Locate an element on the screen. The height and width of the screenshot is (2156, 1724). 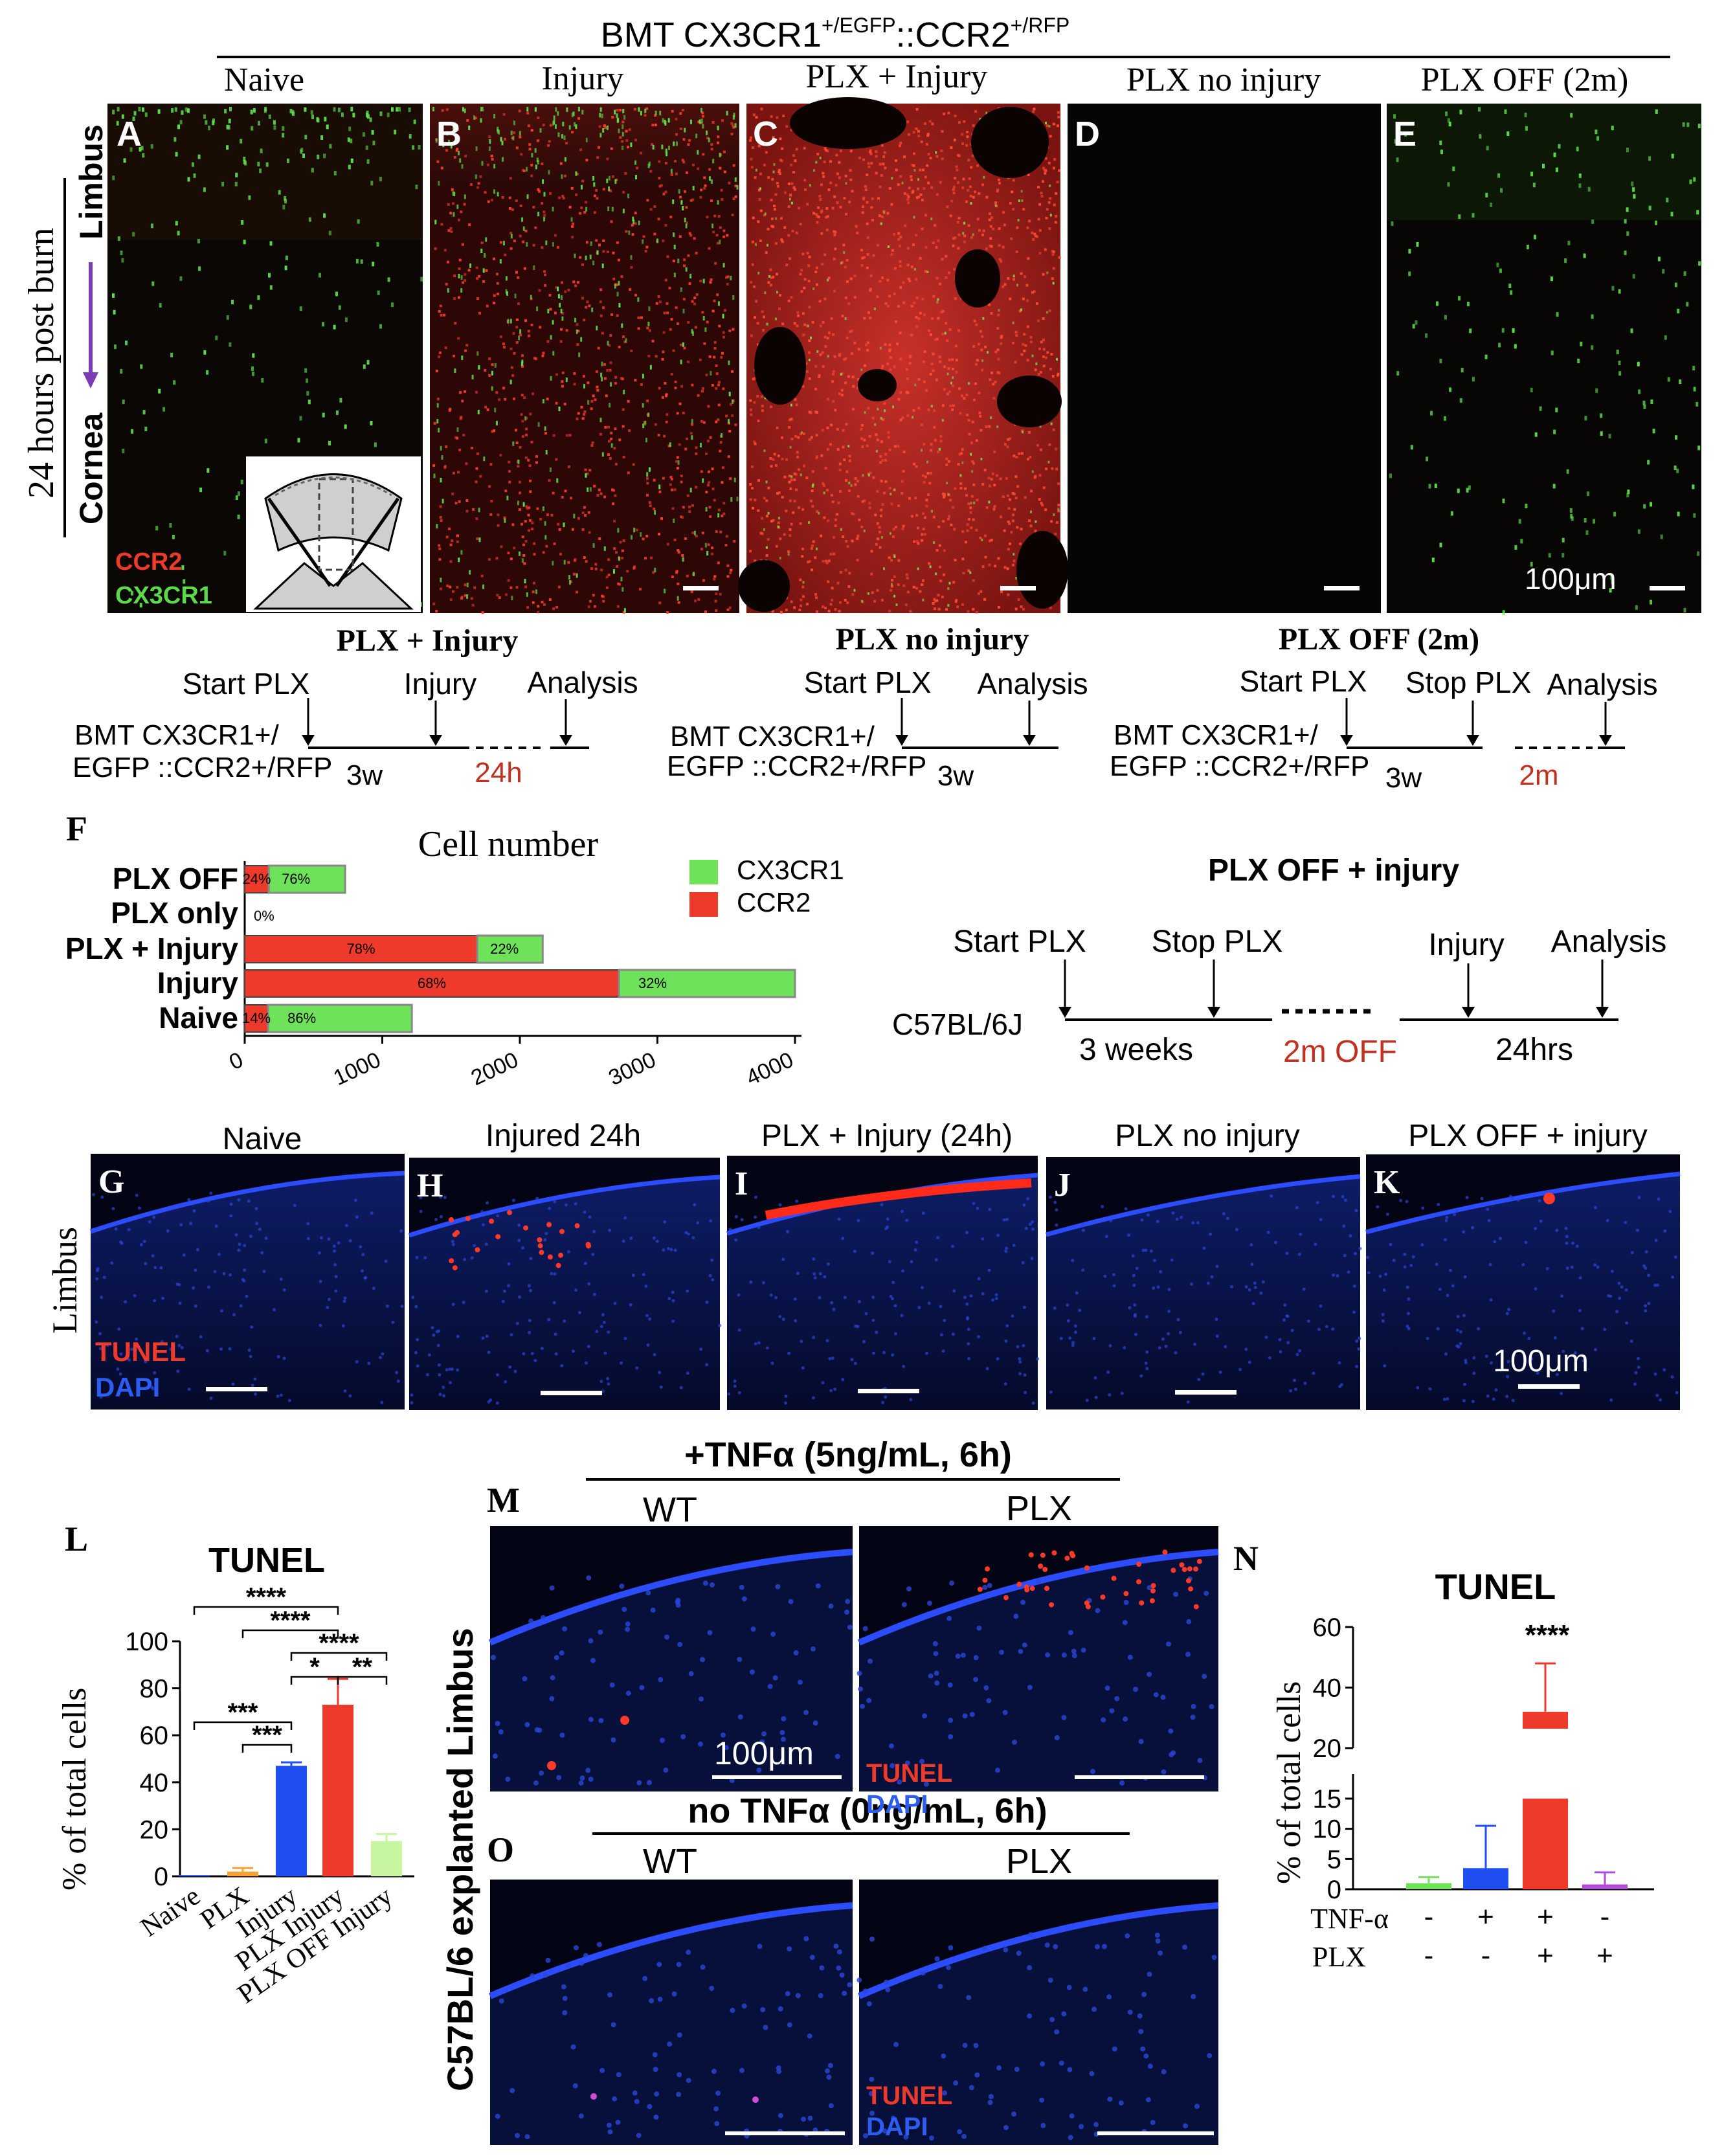
chart-f-category-label: Injury is located at coordinates (198, 983).